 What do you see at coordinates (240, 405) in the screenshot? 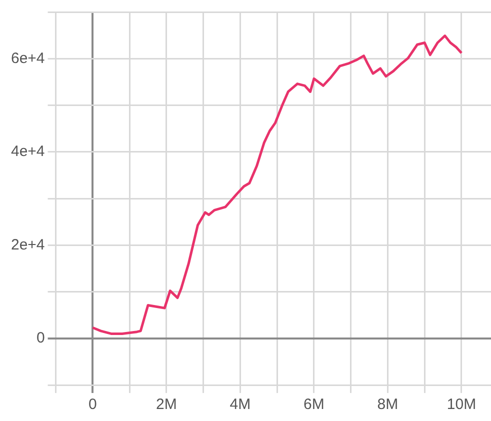
I see `x-tick-label: 4M` at bounding box center [240, 405].